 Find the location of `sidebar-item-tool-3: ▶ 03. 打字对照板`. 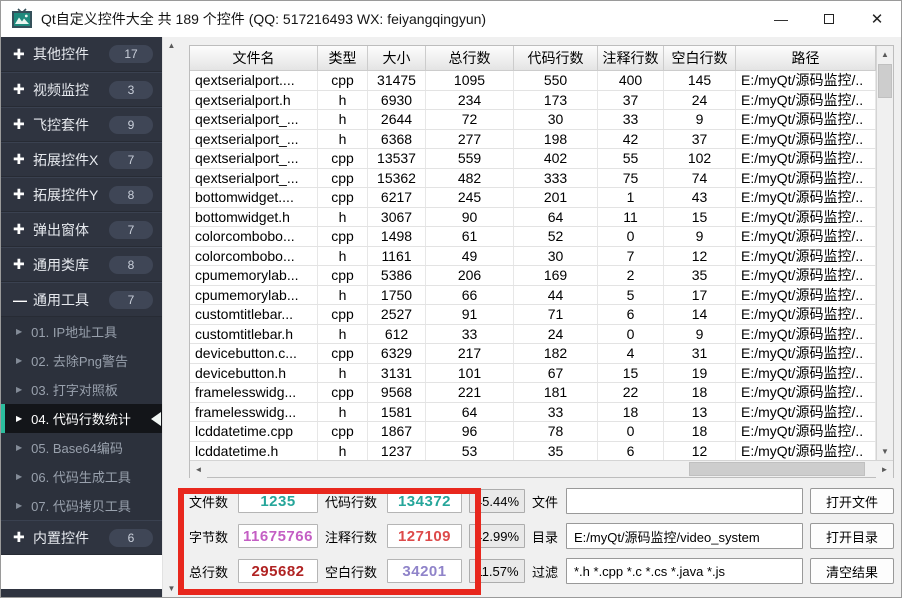

sidebar-item-tool-3: ▶ 03. 打字对照板 is located at coordinates (81, 389).